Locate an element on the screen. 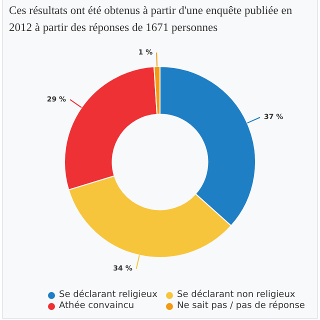 Image resolution: width=320 pixels, height=320 pixels. legend-label: Ne sait pas / pas de réponse is located at coordinates (241, 306).